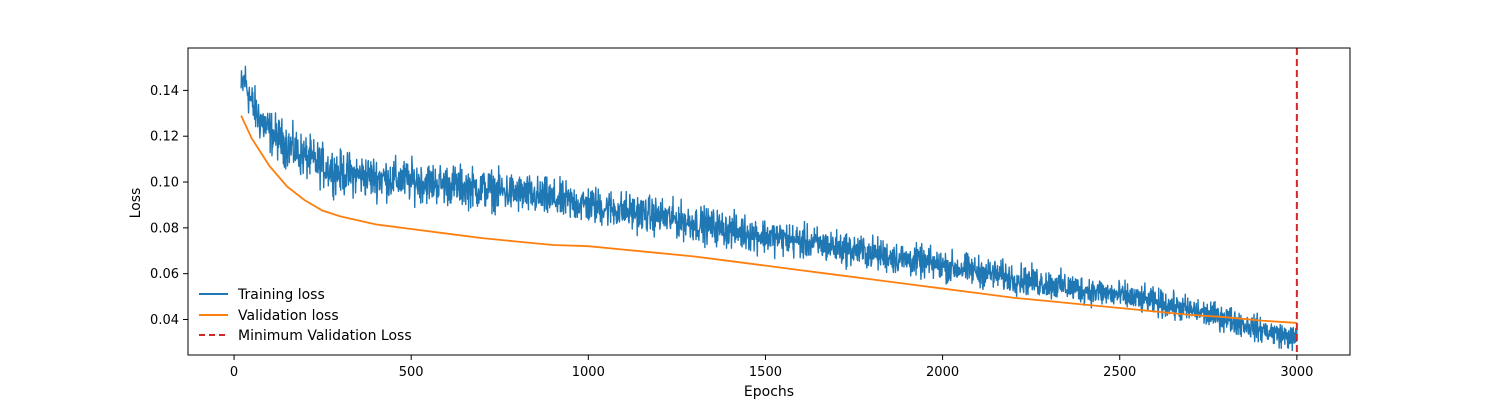 The height and width of the screenshot is (400, 1500). Describe the element at coordinates (765, 372) in the screenshot. I see `x-tick-label: 1500` at that location.